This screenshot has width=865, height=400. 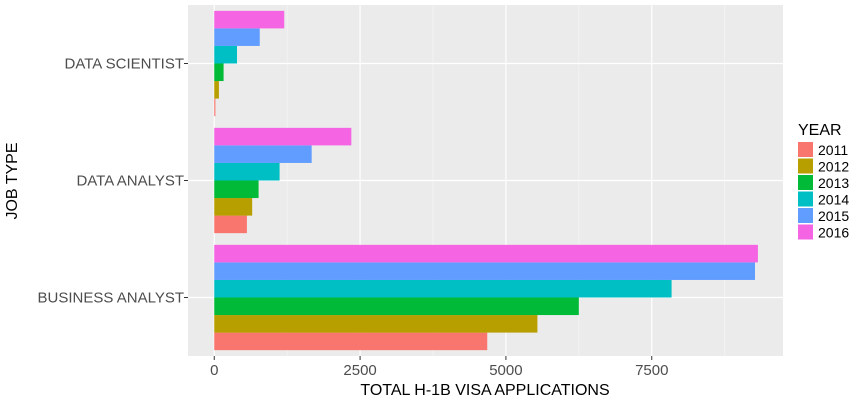 I want to click on legend-label: 2013, so click(x=833, y=183).